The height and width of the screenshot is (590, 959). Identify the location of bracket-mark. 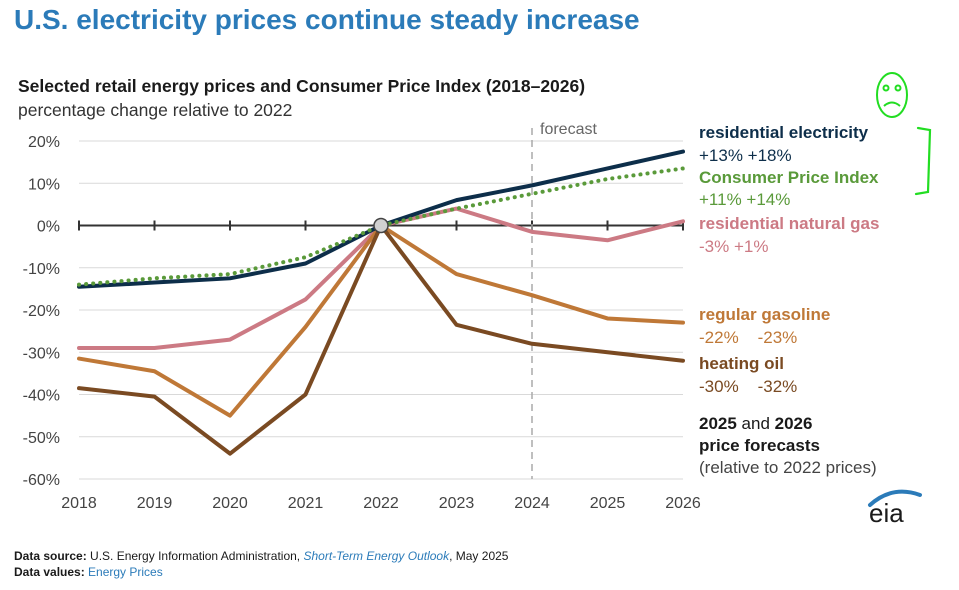
(923, 161).